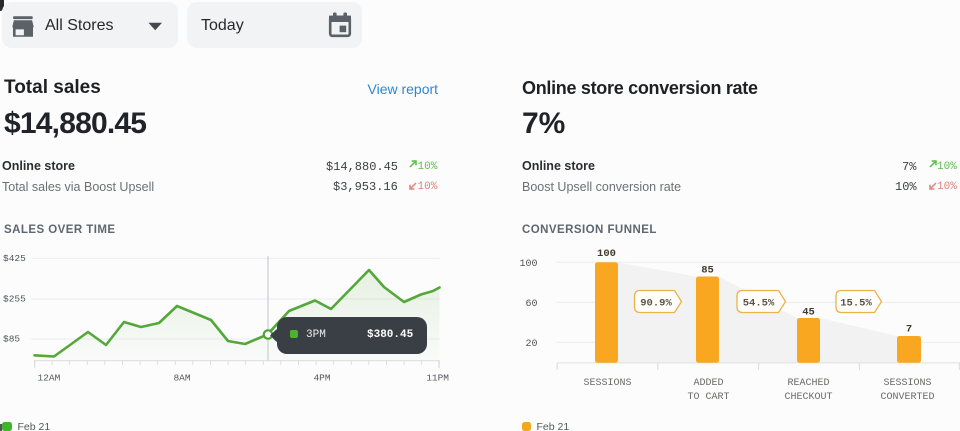 The height and width of the screenshot is (431, 960). What do you see at coordinates (656, 304) in the screenshot?
I see `svg-text: 90.9%` at bounding box center [656, 304].